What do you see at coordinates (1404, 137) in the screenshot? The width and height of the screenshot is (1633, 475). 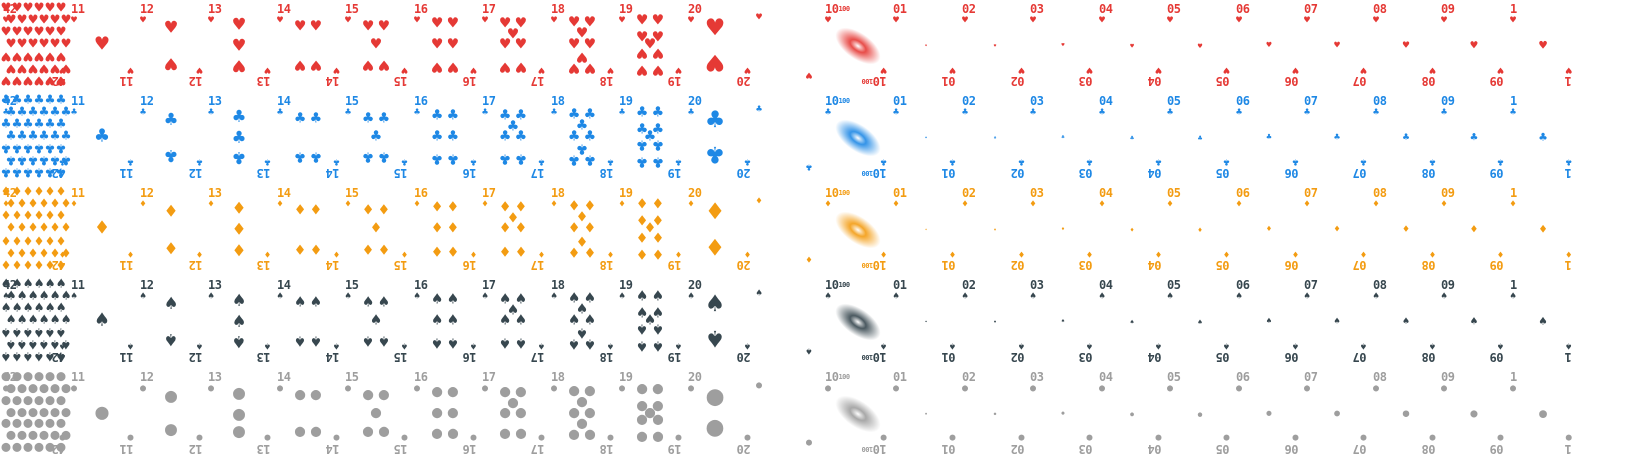 I see `card-clubs-08: ♣ 08 ♣ 08 ♣` at bounding box center [1404, 137].